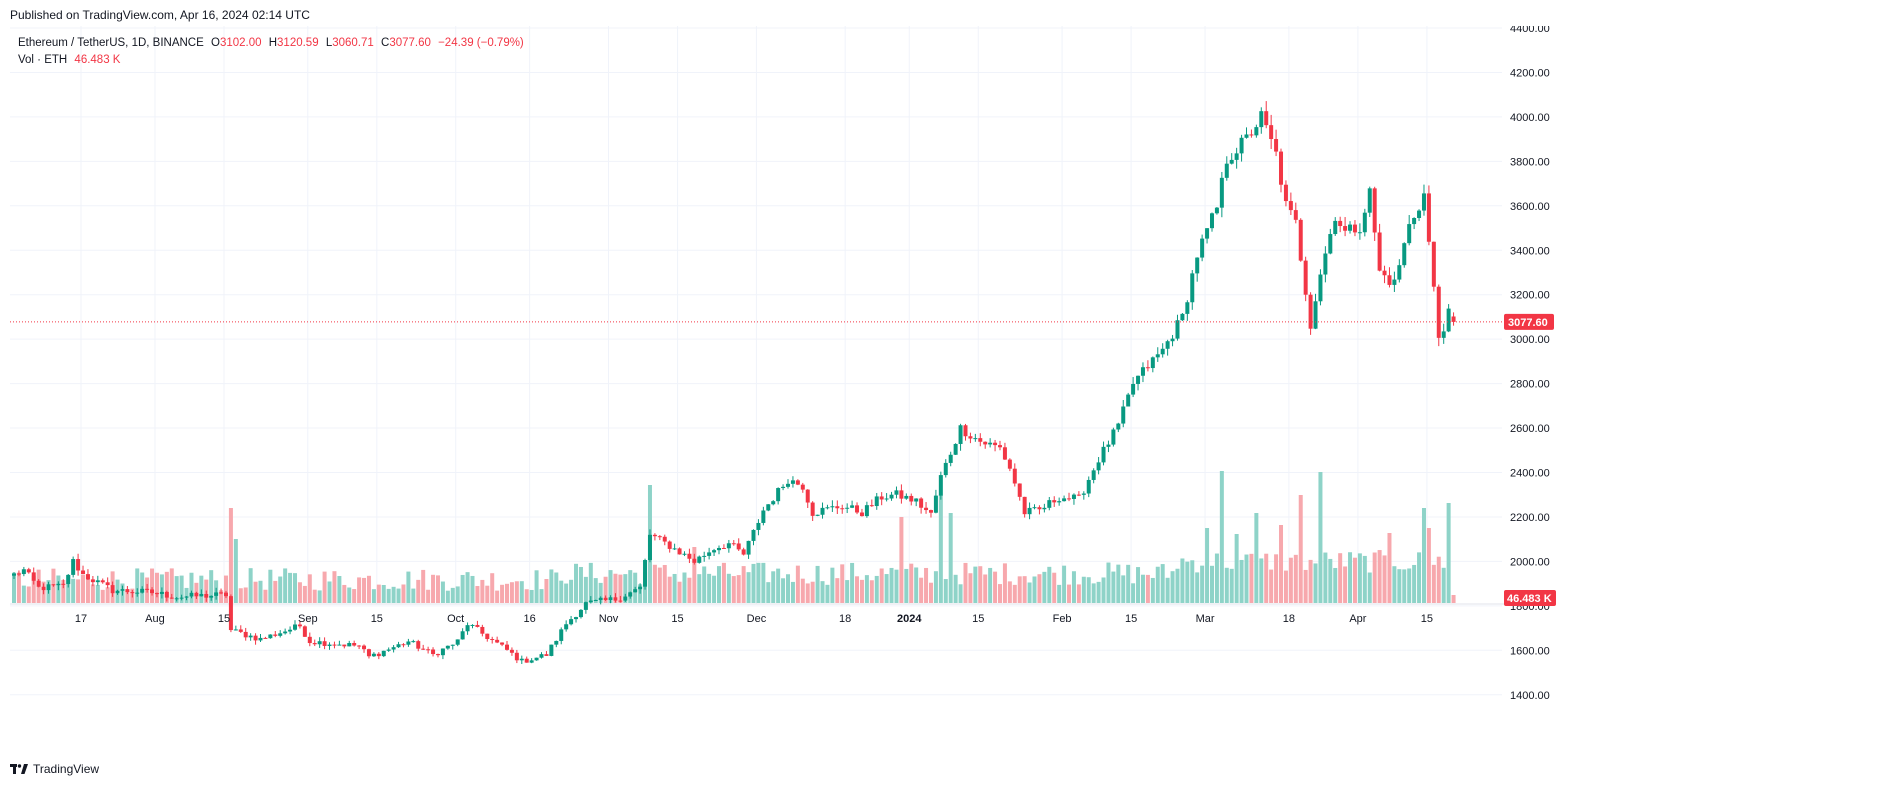 The height and width of the screenshot is (788, 1883). I want to click on tradingview-brand: TradingView, so click(54, 769).